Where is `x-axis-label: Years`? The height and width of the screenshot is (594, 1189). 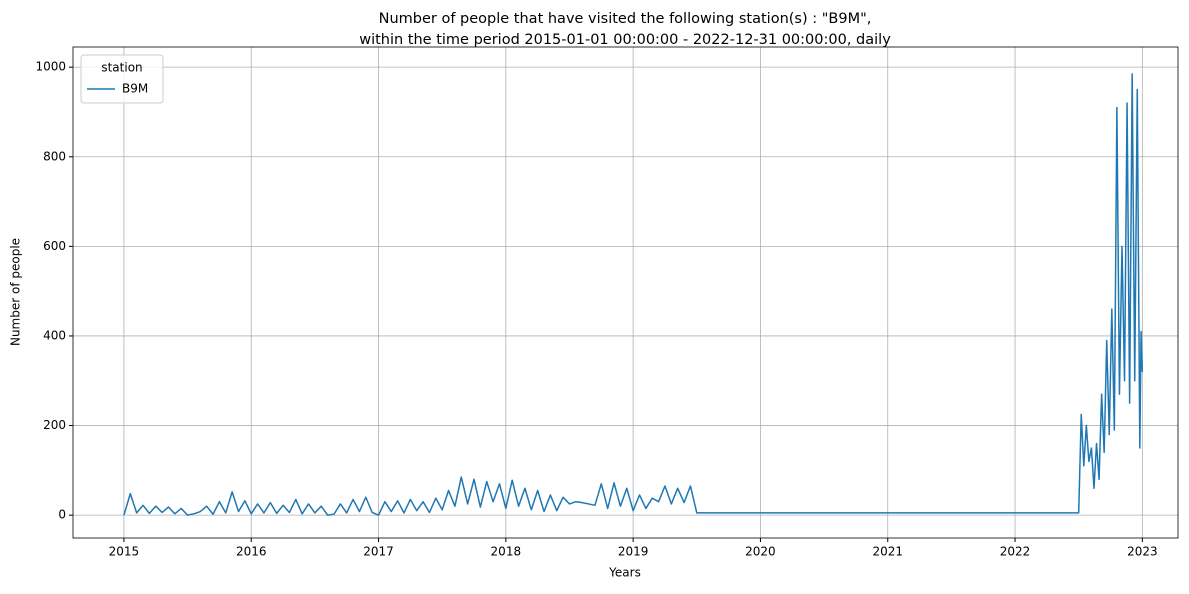
x-axis-label: Years is located at coordinates (624, 573).